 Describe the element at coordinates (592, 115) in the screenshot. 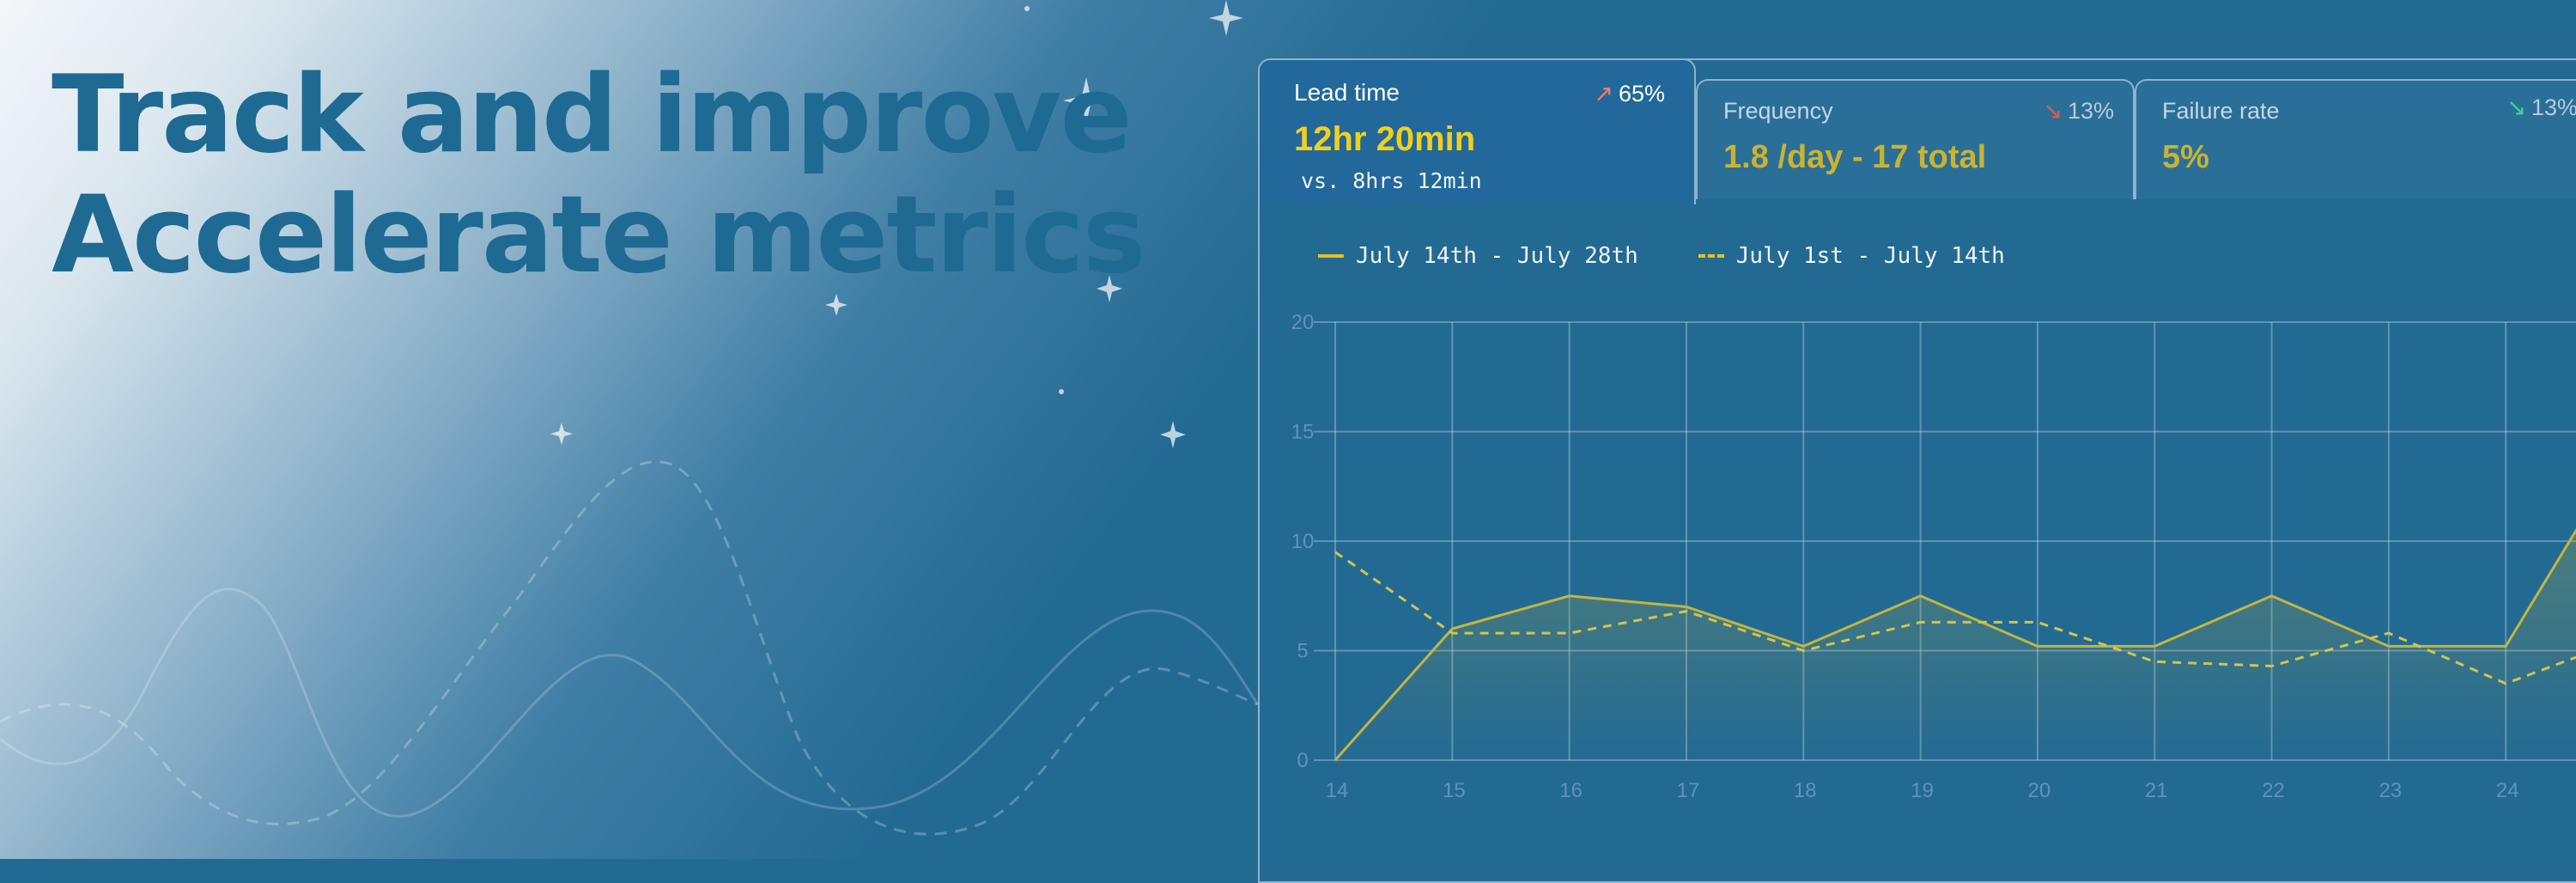

I see `headline-line-1: Track and improve` at that location.